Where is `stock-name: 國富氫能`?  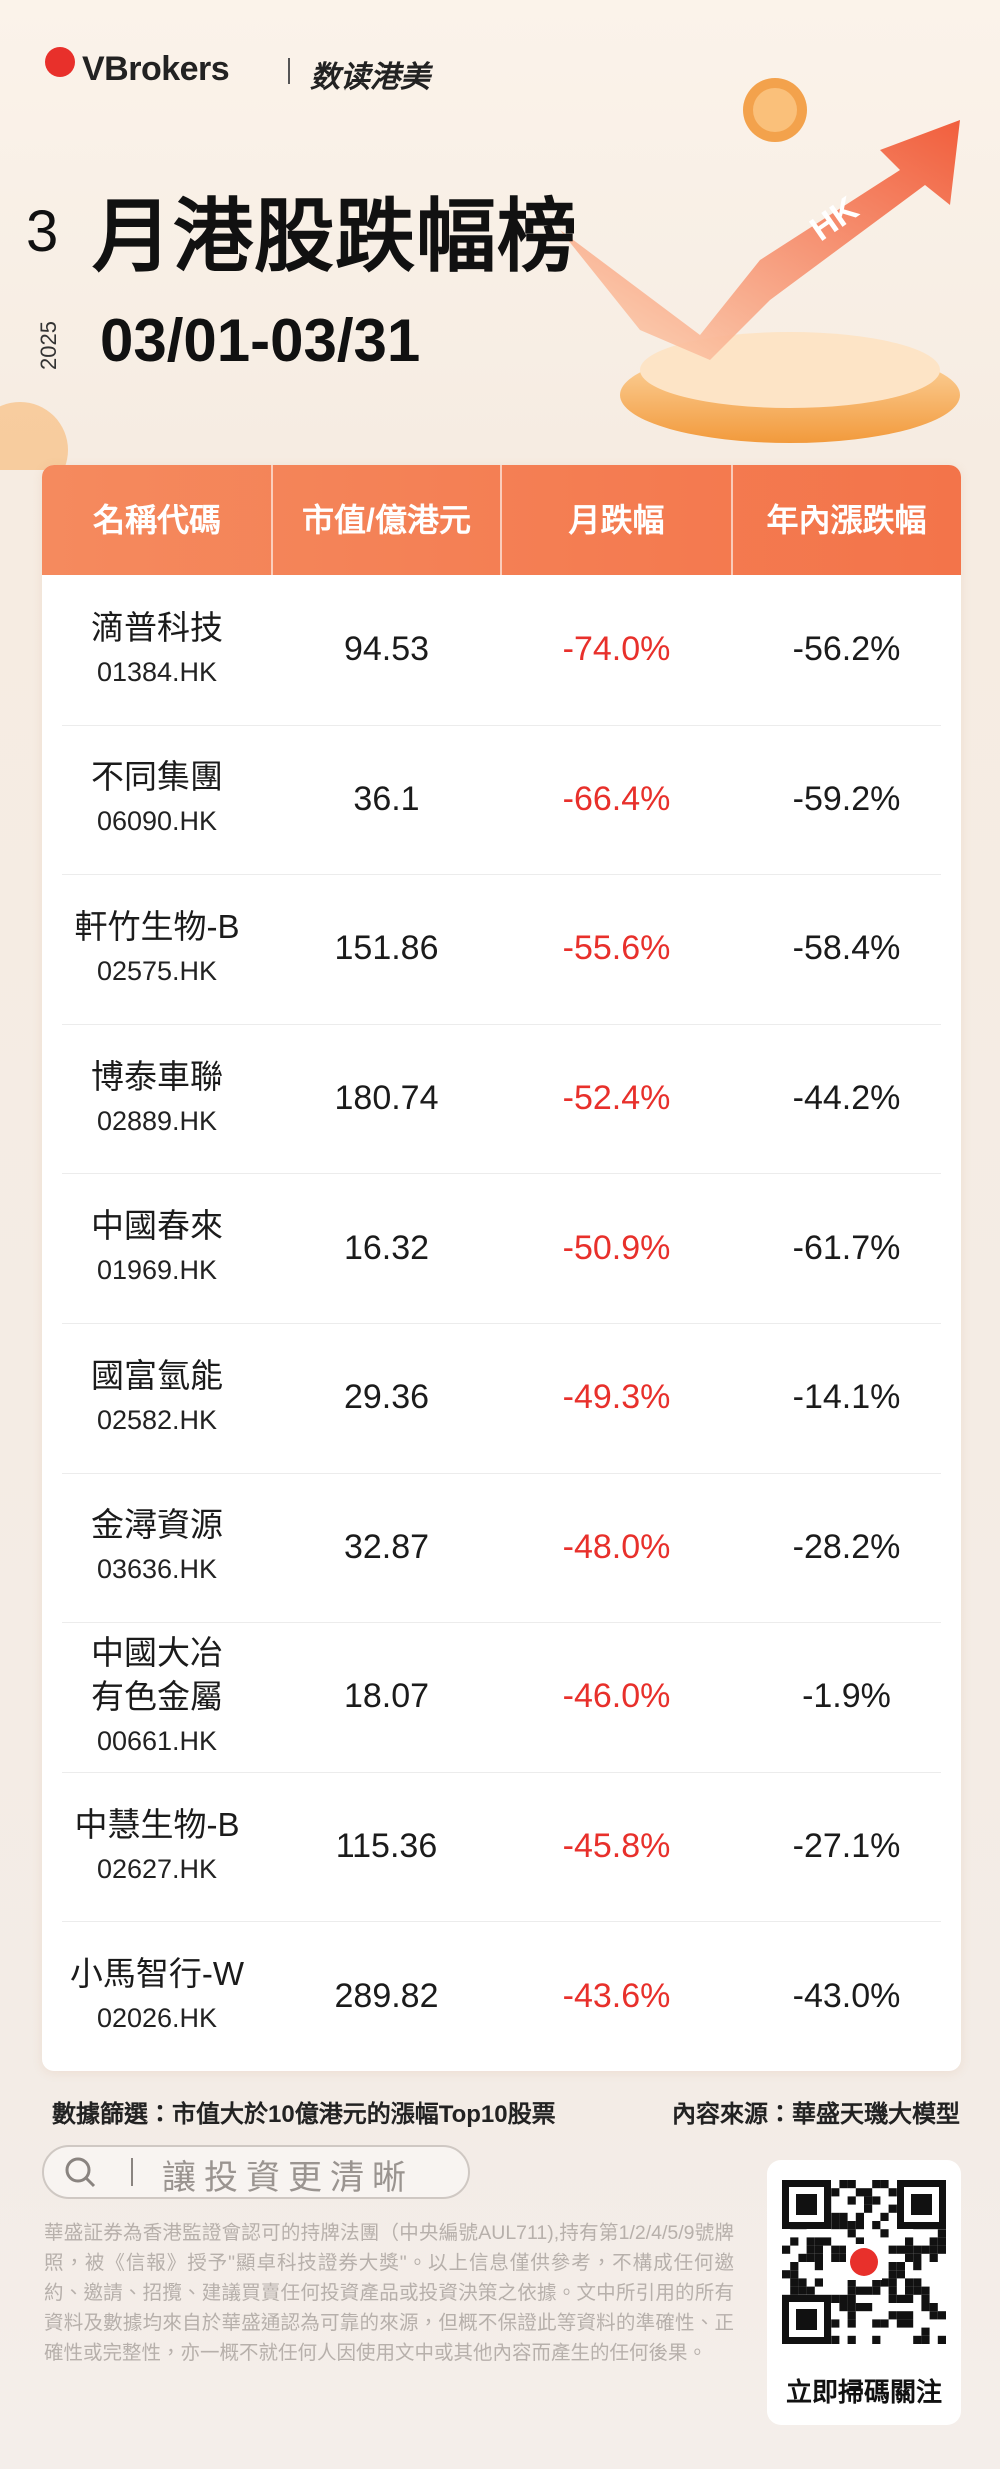 stock-name: 國富氫能 is located at coordinates (157, 1375).